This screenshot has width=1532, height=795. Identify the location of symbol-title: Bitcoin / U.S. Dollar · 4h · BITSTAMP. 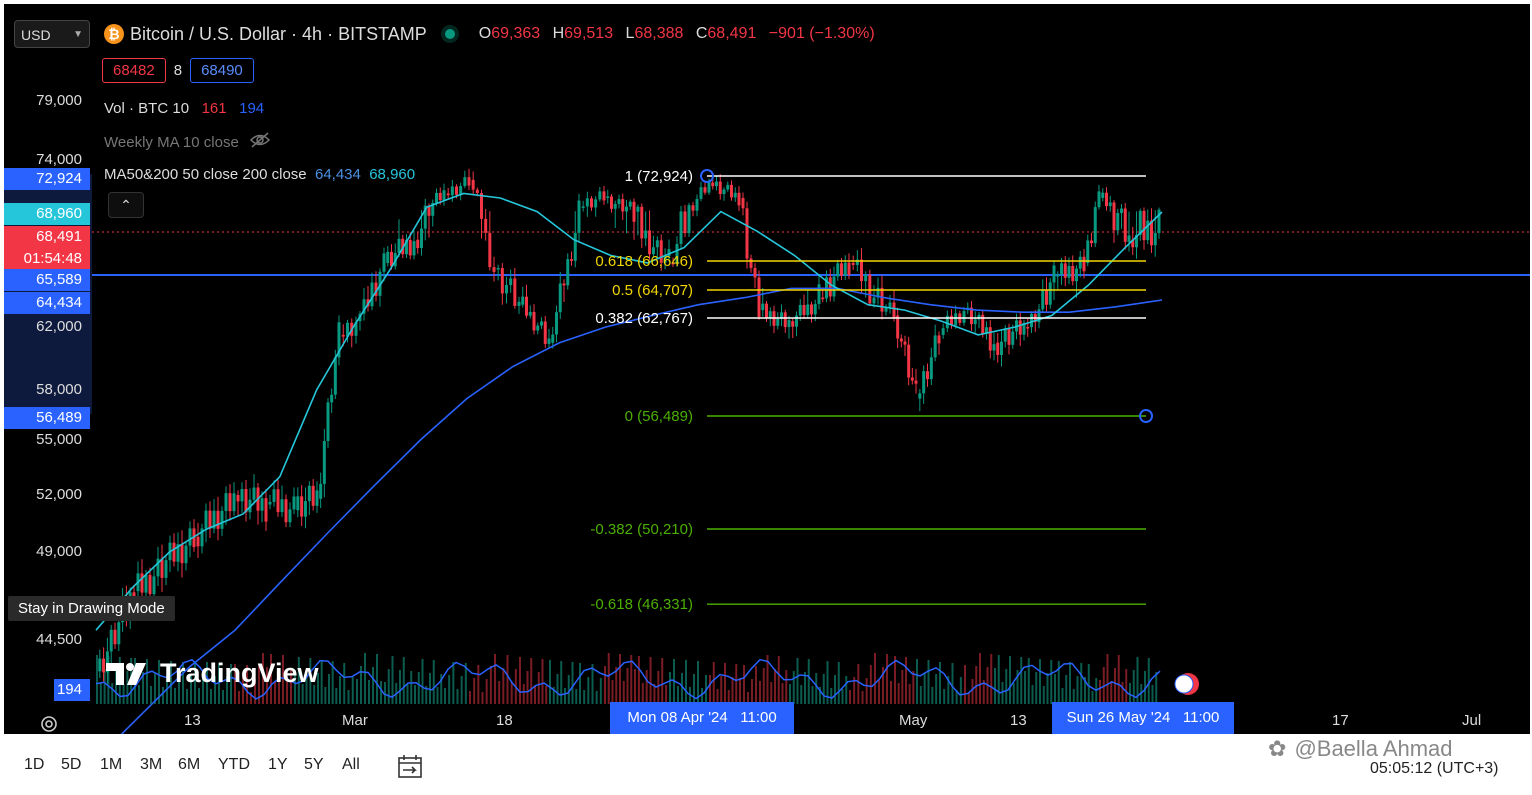
(278, 33).